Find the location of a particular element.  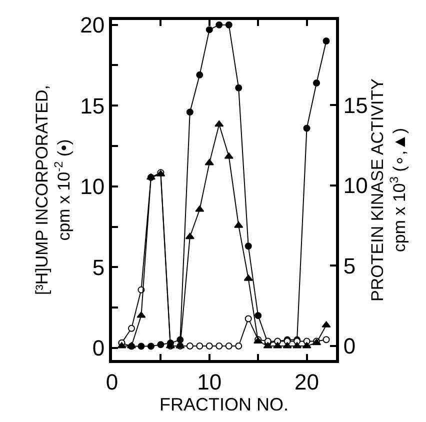

y2-tick-label: 10 is located at coordinates (355, 185).